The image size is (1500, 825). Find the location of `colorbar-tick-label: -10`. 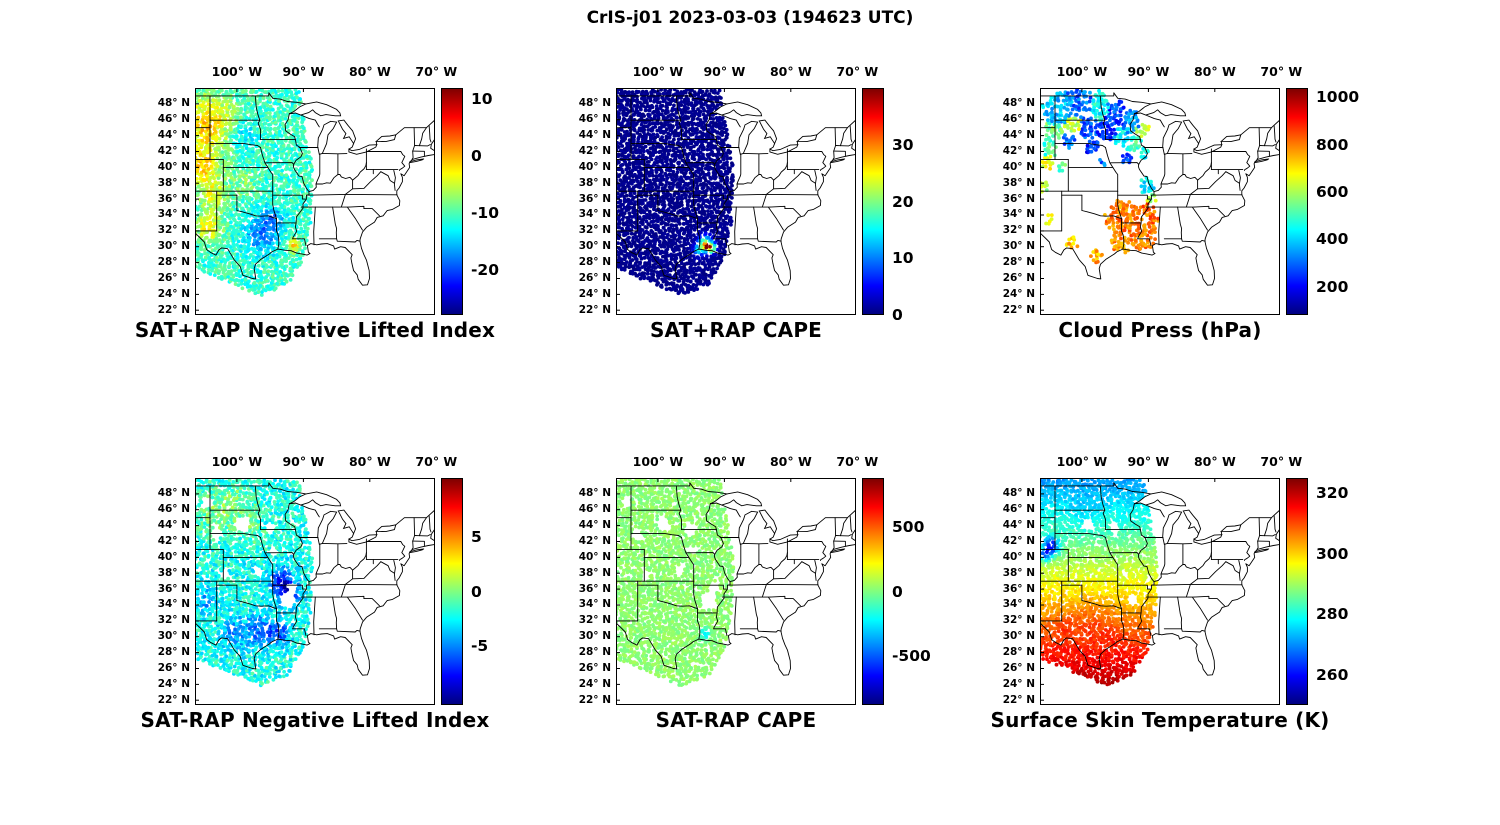

colorbar-tick-label: -10 is located at coordinates (485, 212).